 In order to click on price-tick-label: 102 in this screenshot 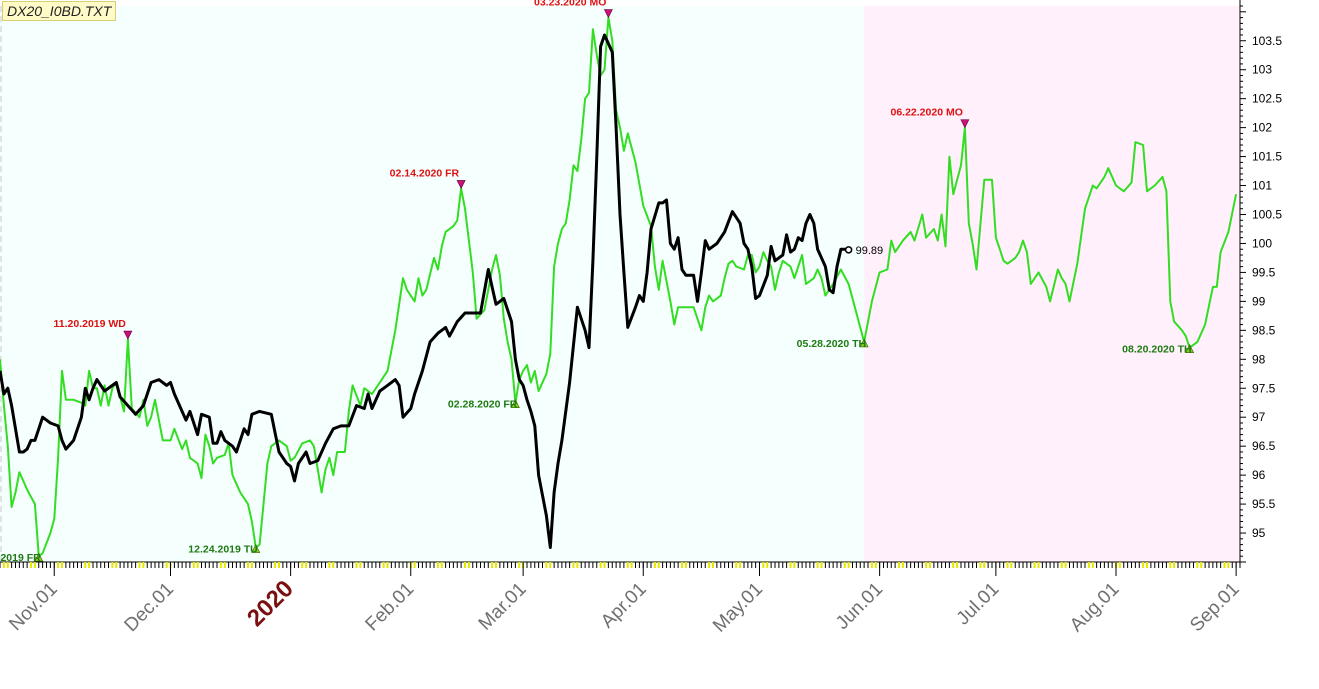, I will do `click(1262, 128)`.